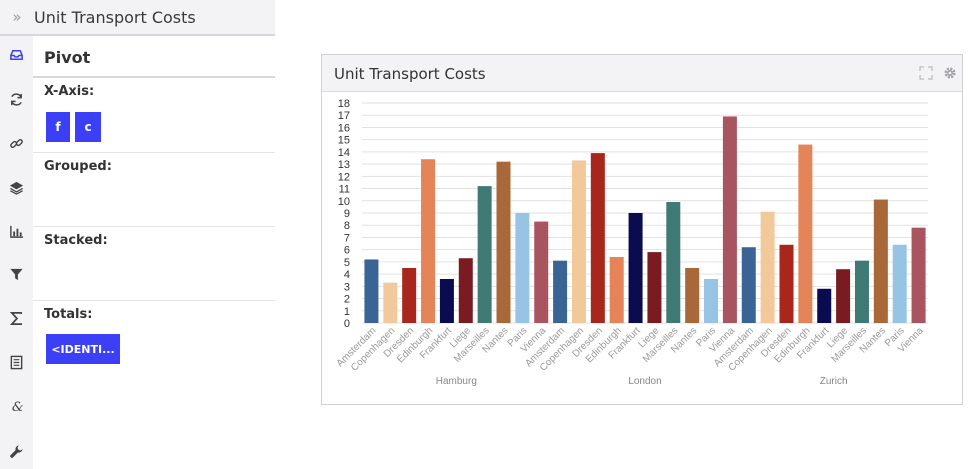  Describe the element at coordinates (950, 73) in the screenshot. I see `gear-icon` at that location.